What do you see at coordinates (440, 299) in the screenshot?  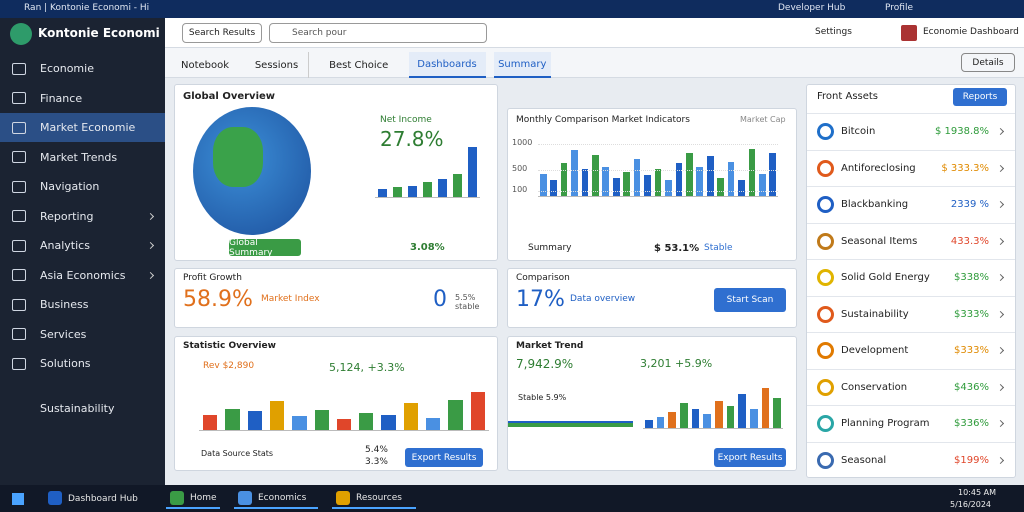 I see `count: 0` at bounding box center [440, 299].